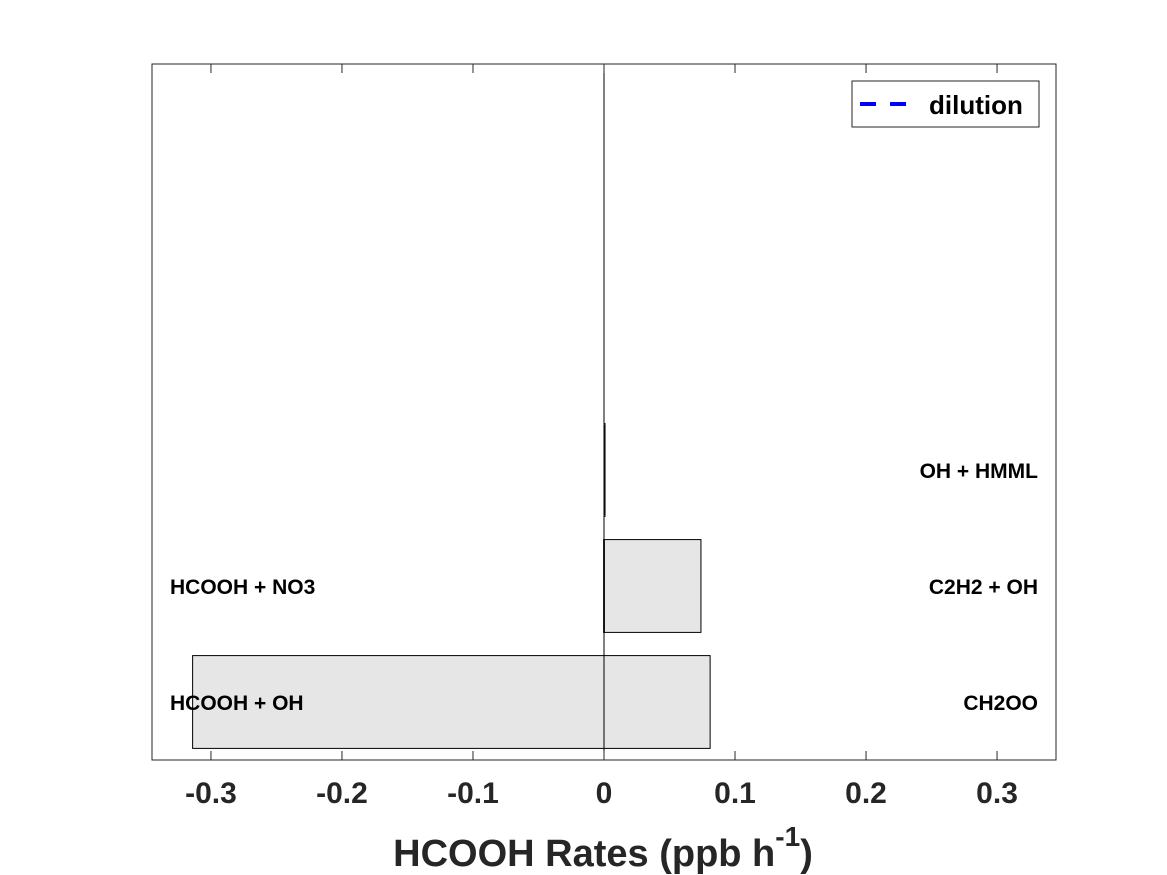 Image resolution: width=1167 pixels, height=875 pixels. What do you see at coordinates (603, 848) in the screenshot?
I see `x-axis-label: HCOOH Rates (ppb h-1)` at bounding box center [603, 848].